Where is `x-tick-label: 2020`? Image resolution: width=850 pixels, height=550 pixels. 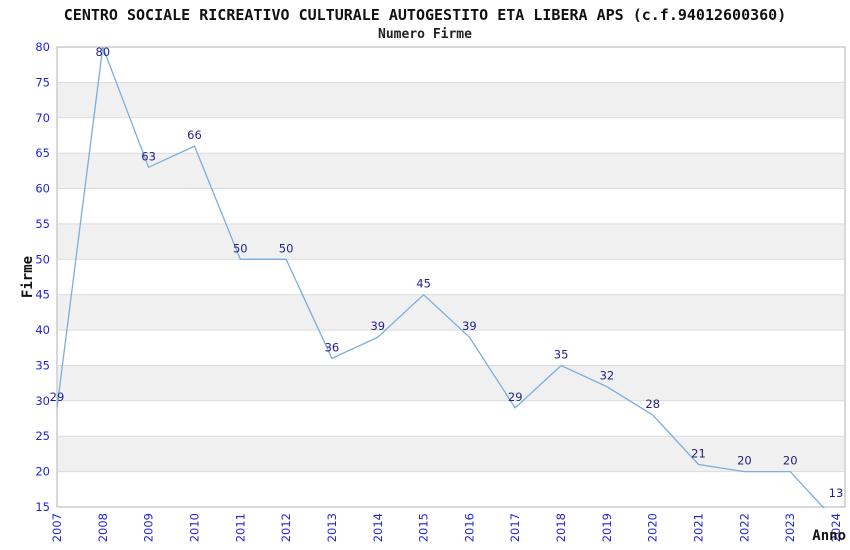
x-tick-label: 2020 is located at coordinates (653, 527).